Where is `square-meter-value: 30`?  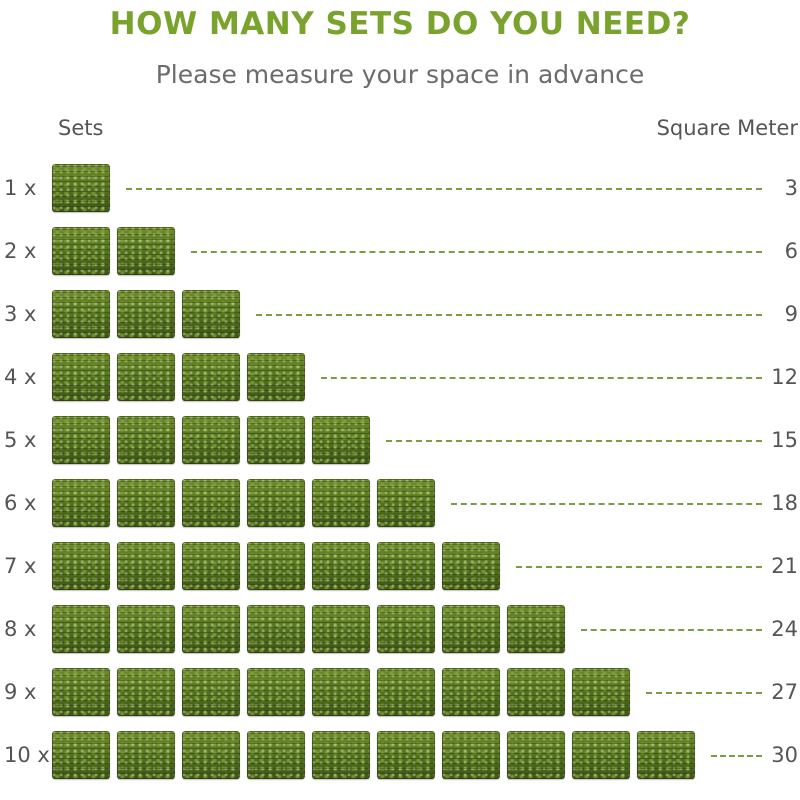
square-meter-value: 30 is located at coordinates (784, 755).